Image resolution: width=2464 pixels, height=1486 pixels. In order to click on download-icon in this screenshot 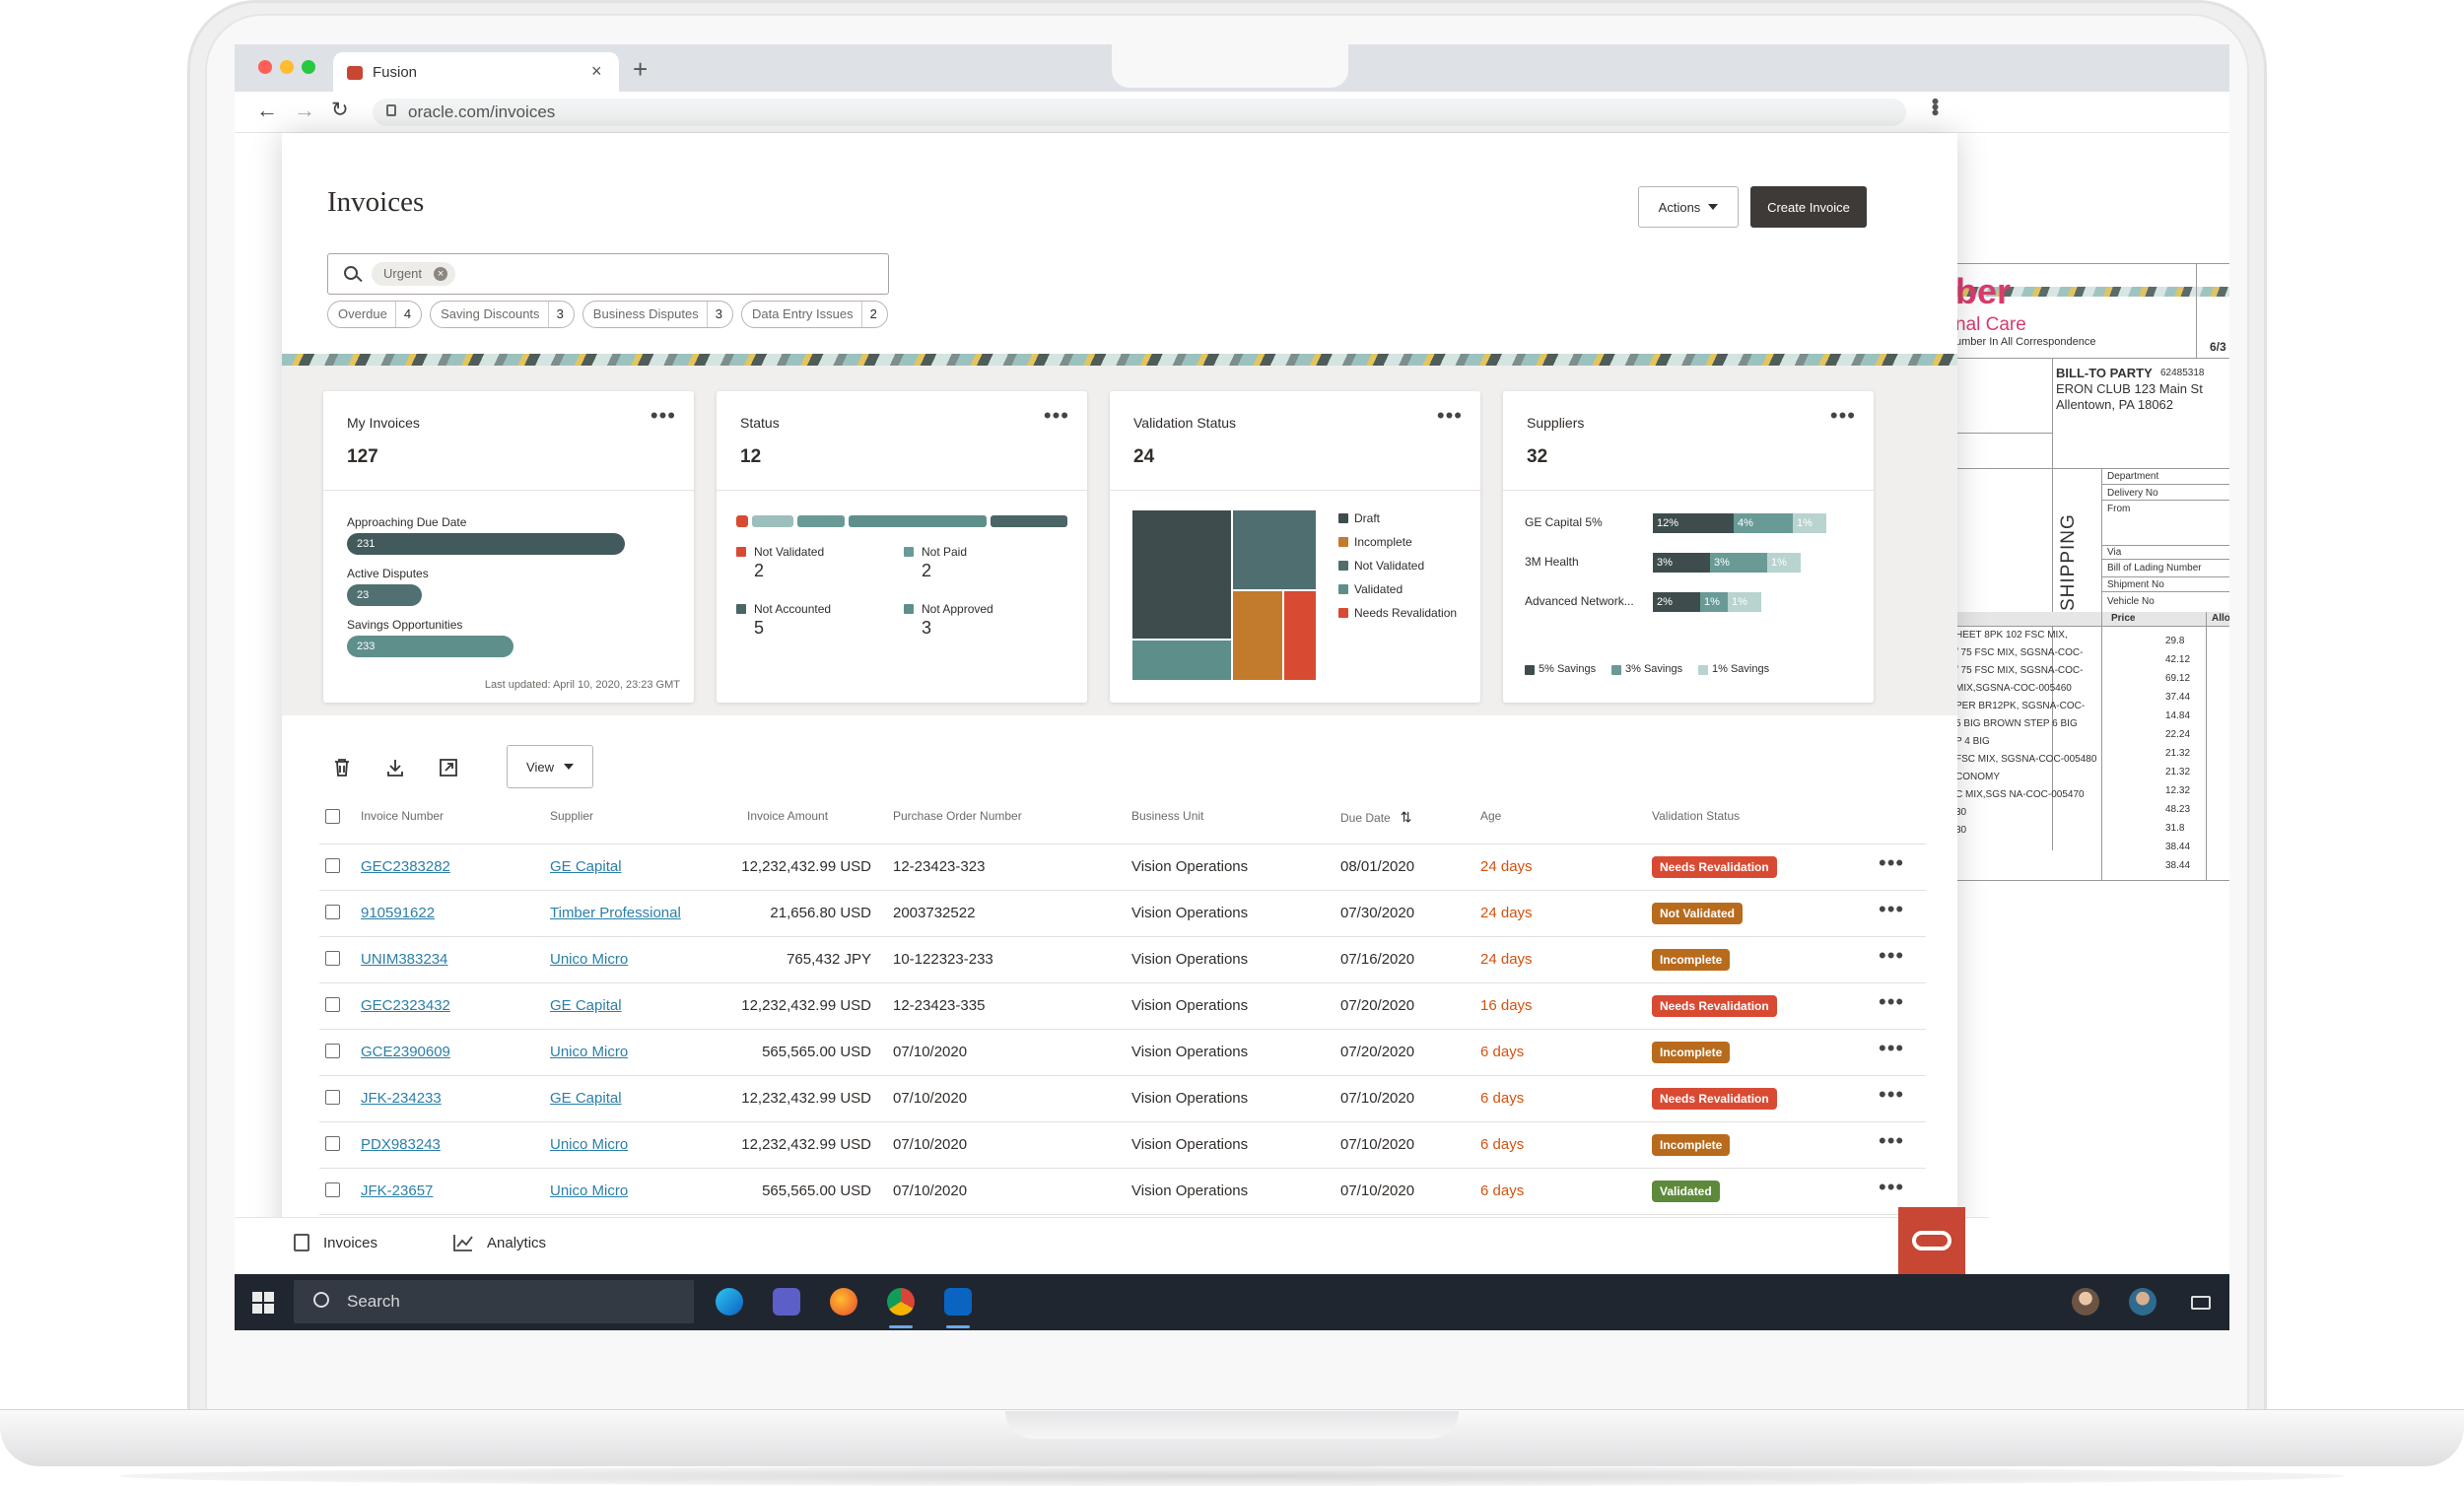, I will do `click(395, 767)`.